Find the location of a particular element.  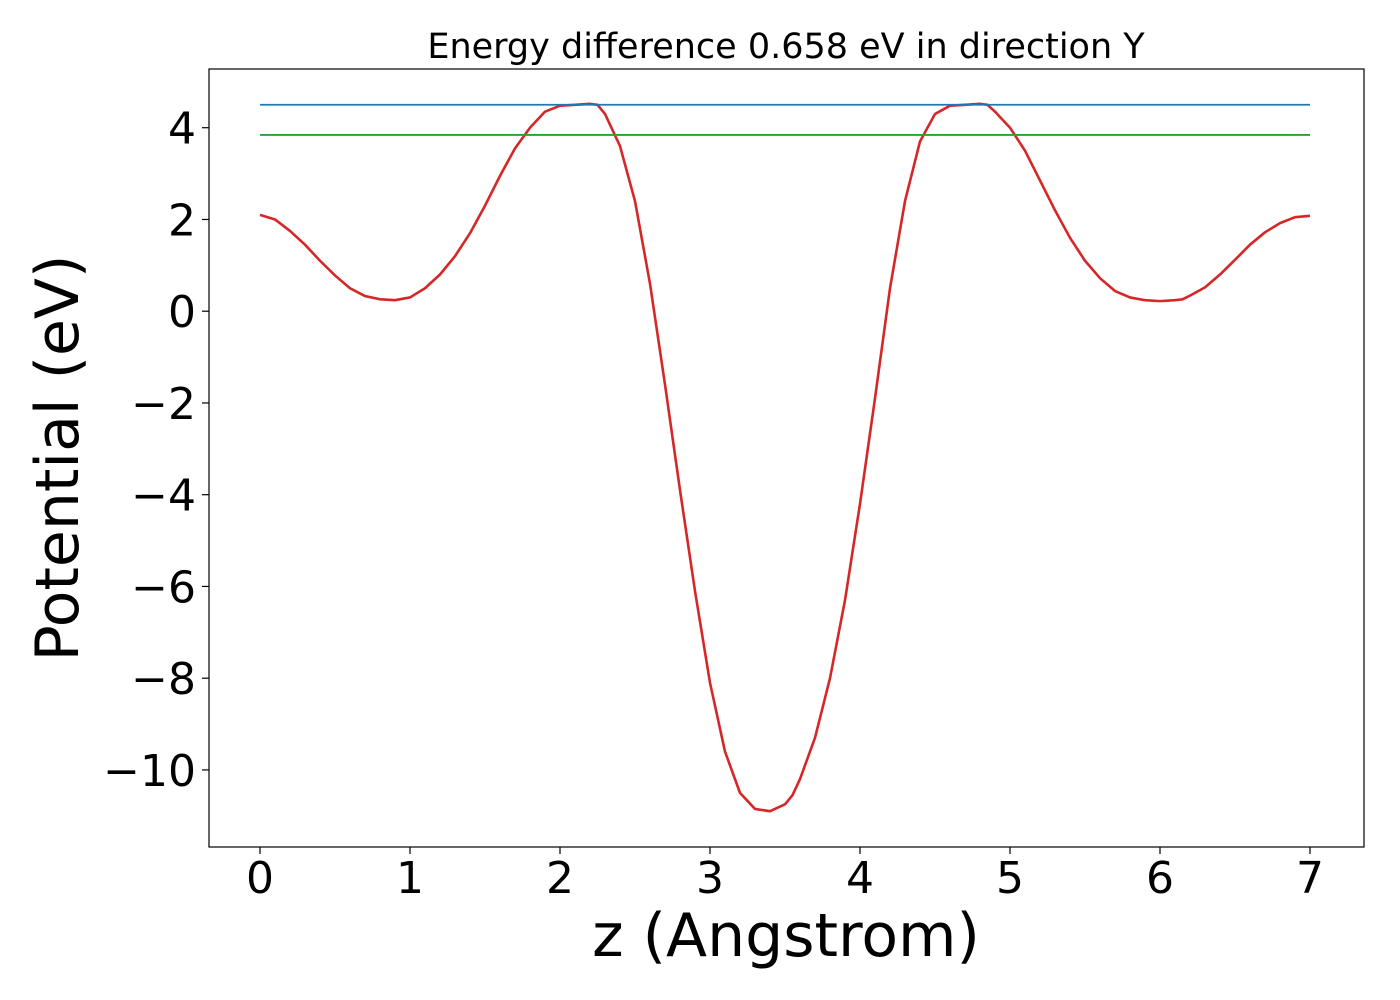

x-tick-label: 7 is located at coordinates (1310, 878).